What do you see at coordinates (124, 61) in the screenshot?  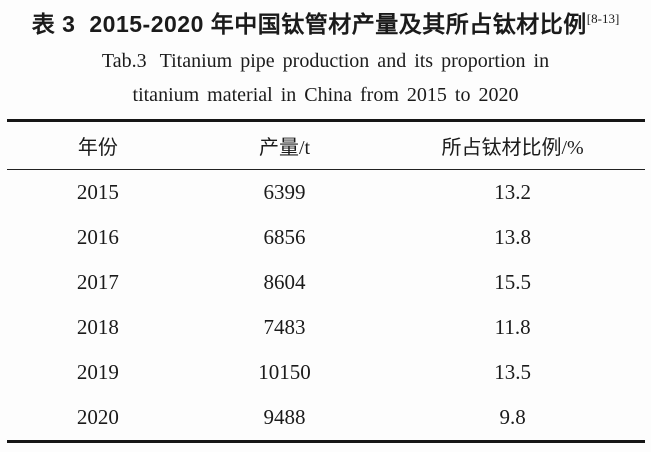 I see `table-number-en: Tab.3` at bounding box center [124, 61].